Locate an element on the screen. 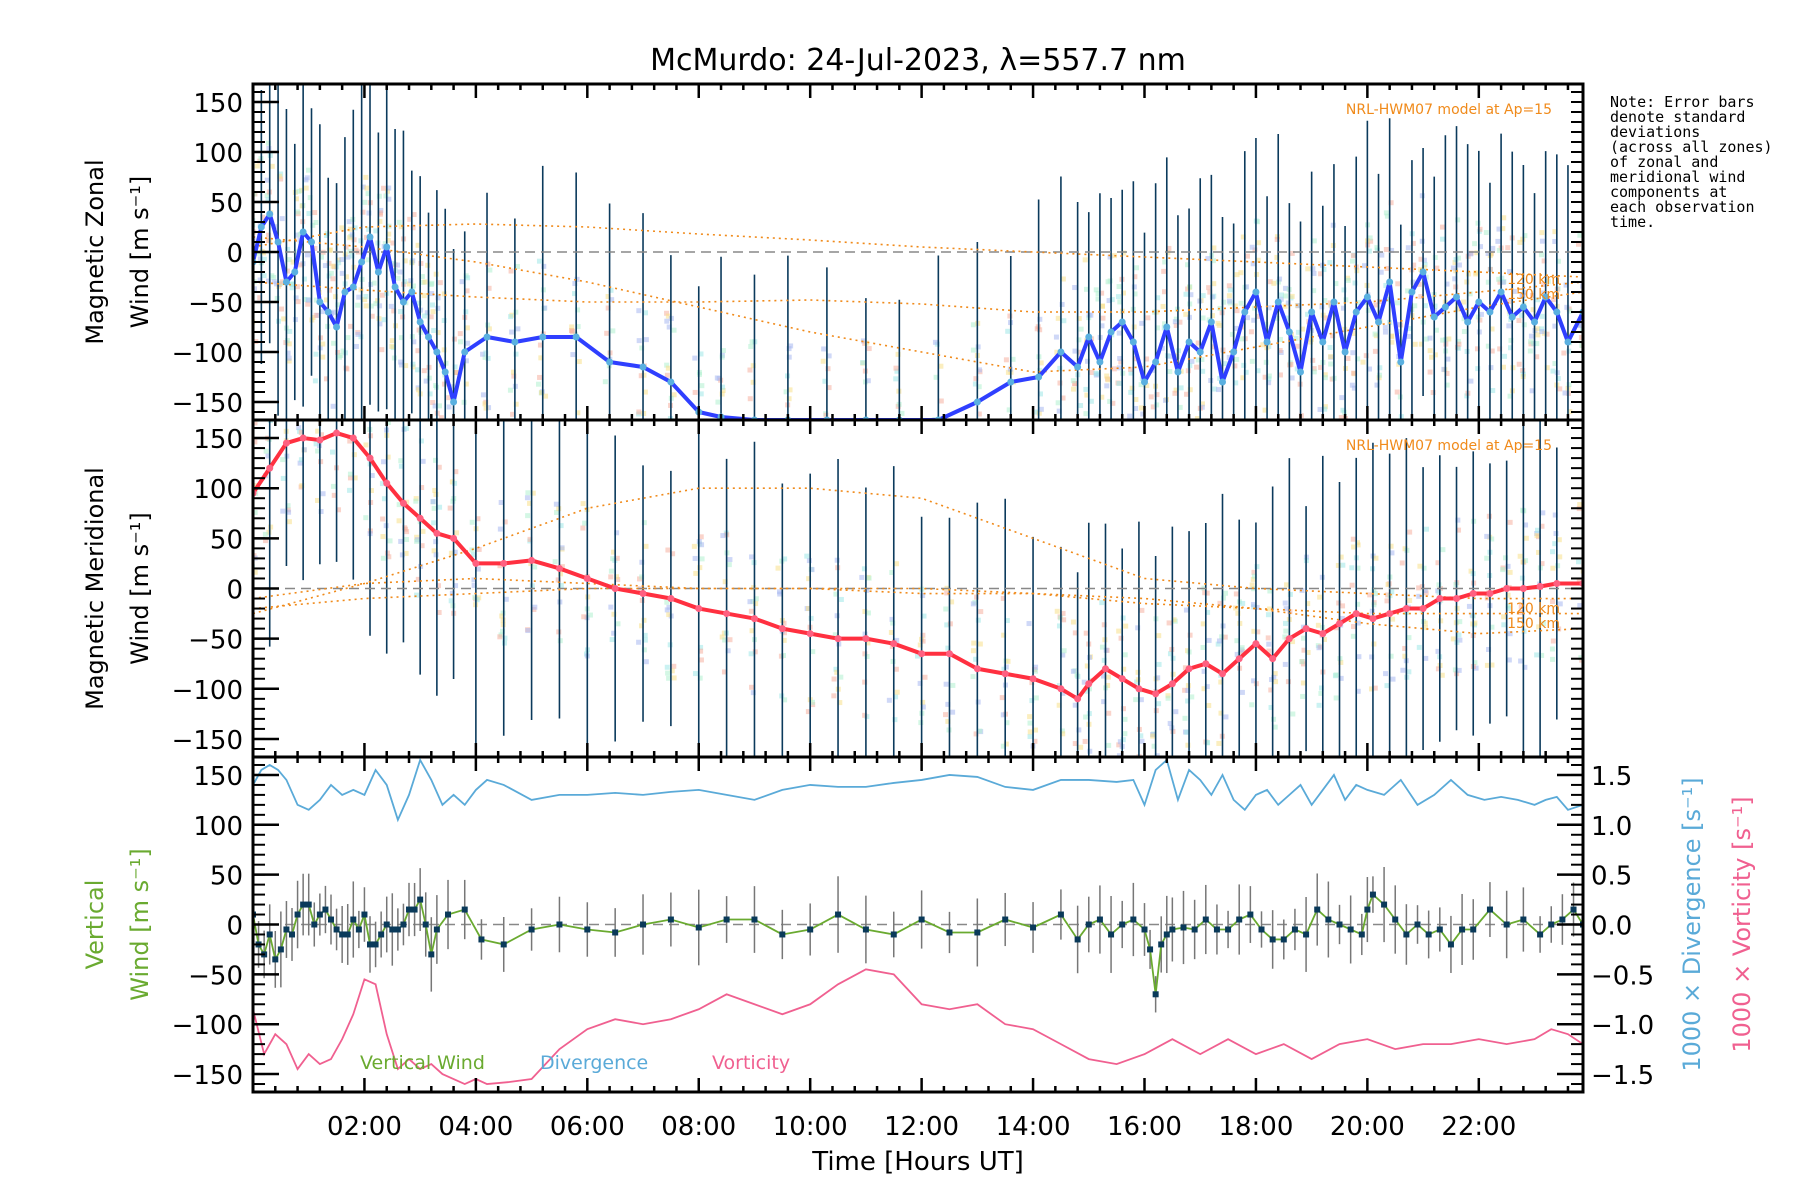 The image size is (1800, 1200). y-tick-label: −100 is located at coordinates (207, 1026).